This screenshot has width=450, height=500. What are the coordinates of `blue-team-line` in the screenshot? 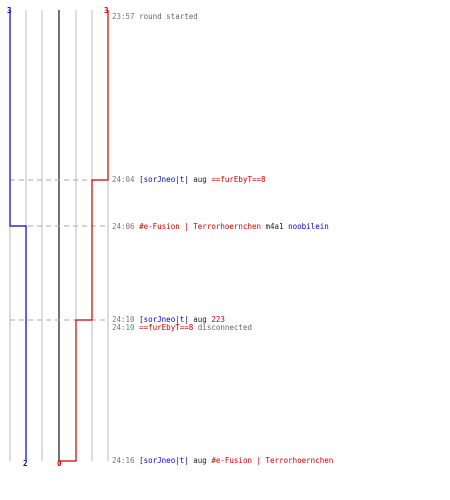 It's located at (18, 235).